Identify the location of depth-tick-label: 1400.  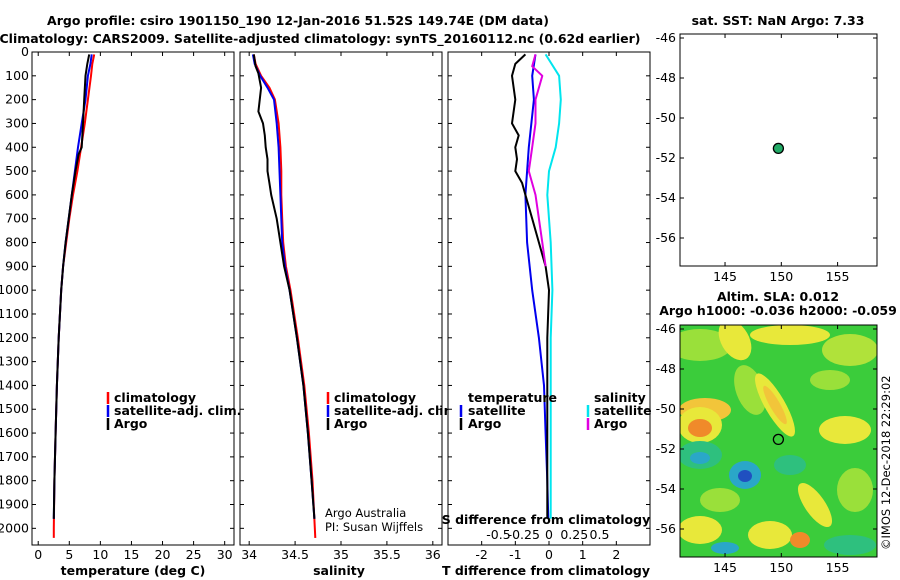
(14, 384).